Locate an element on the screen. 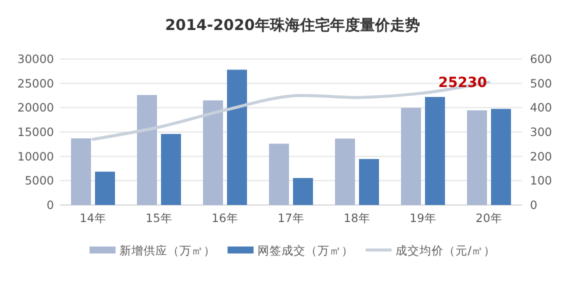 Image resolution: width=585 pixels, height=283 pixels. x-tick-label: 17年 is located at coordinates (291, 218).